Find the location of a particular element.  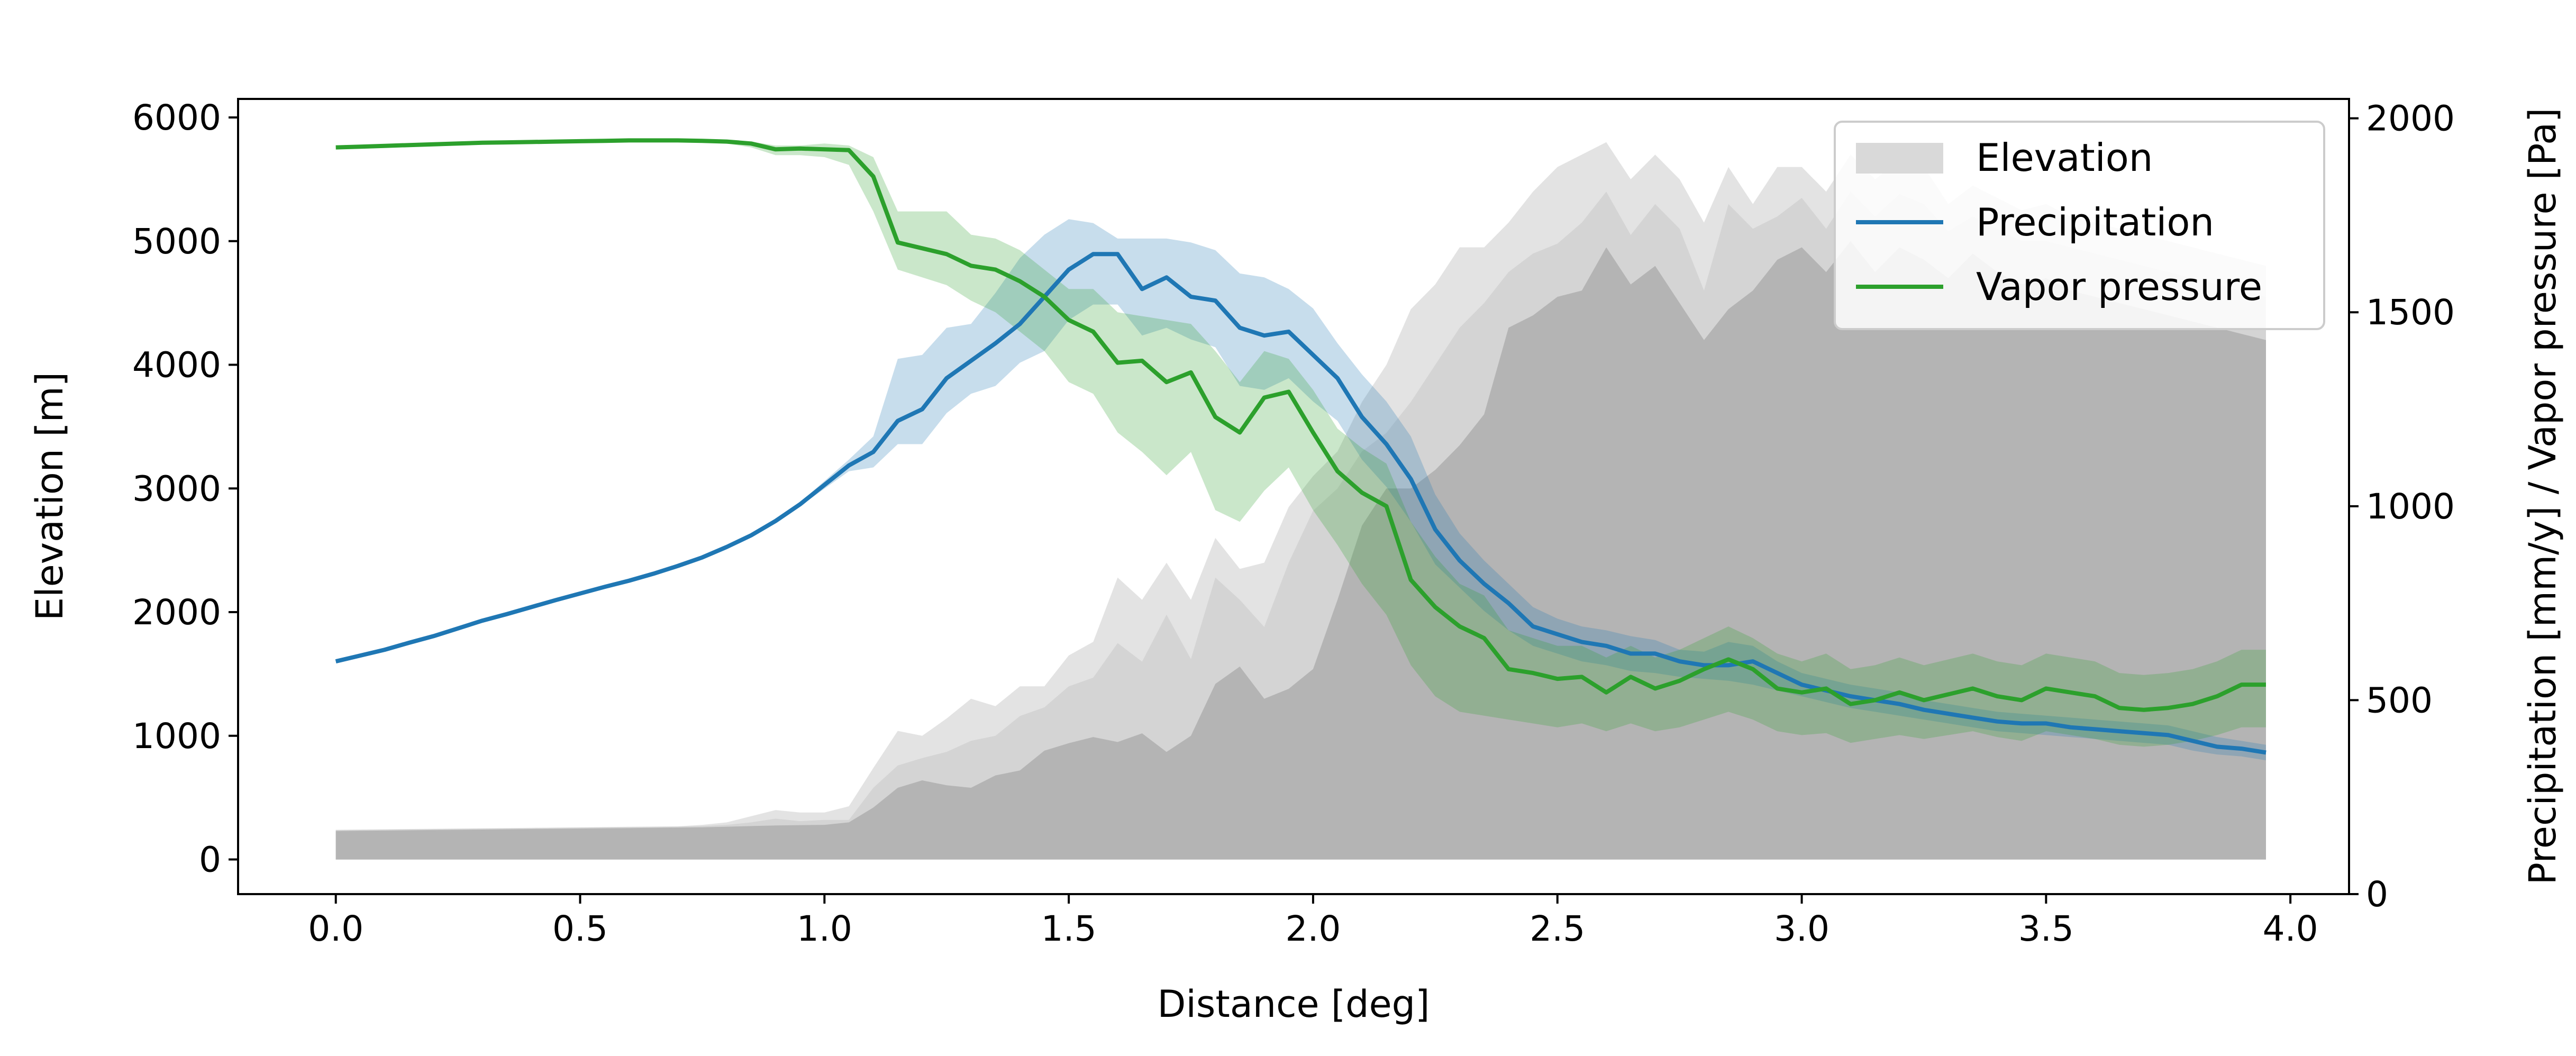

left-y-tick-label: 6000 is located at coordinates (176, 117).